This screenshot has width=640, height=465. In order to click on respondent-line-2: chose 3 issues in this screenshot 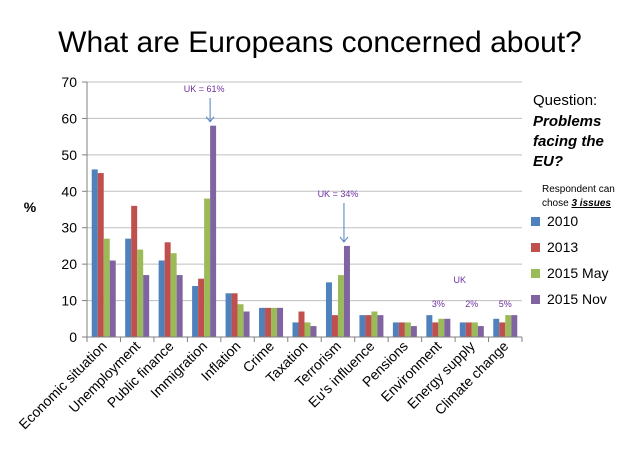, I will do `click(576, 203)`.